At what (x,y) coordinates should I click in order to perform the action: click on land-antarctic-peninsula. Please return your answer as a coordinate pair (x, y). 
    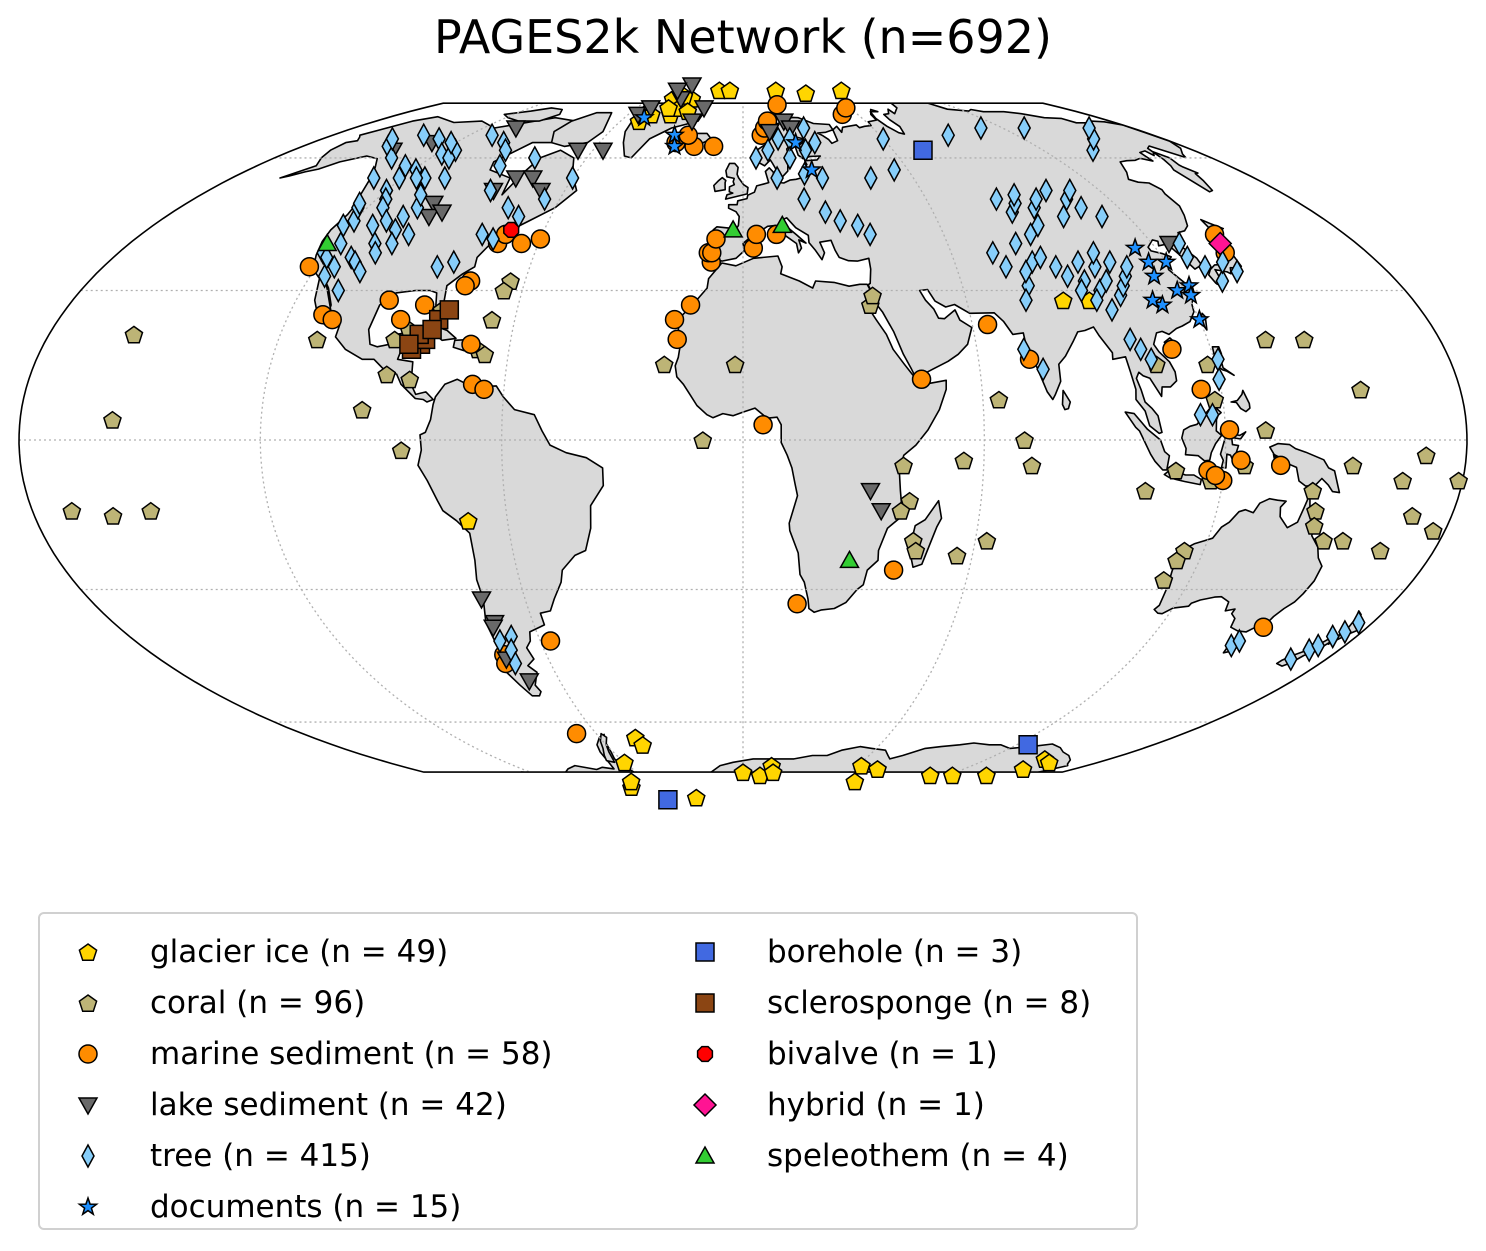
    Looking at the image, I should click on (607, 748).